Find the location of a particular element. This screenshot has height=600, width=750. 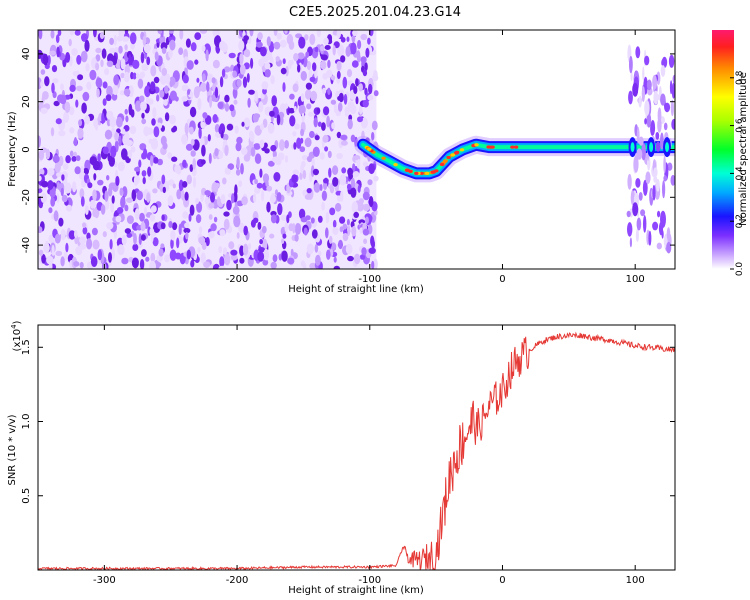

y-tick-label: 1.5 is located at coordinates (26, 347).